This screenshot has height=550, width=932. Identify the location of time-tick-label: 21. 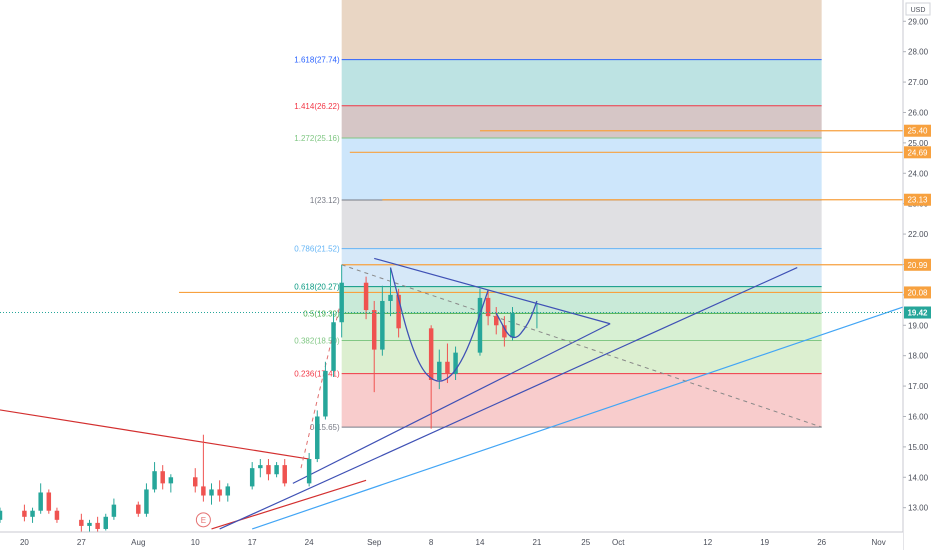
(536, 542).